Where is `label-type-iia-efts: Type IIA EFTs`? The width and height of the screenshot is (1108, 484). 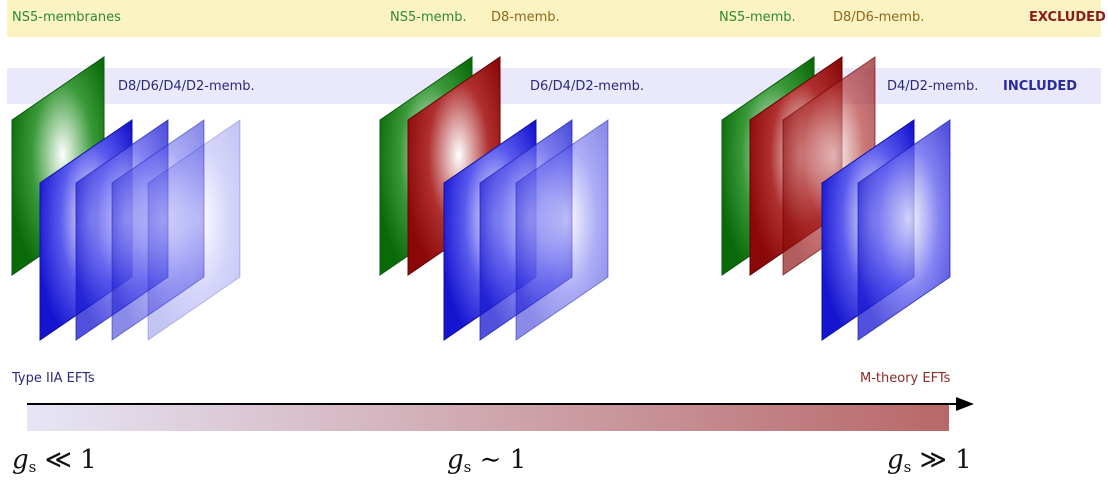 label-type-iia-efts: Type IIA EFTs is located at coordinates (53, 378).